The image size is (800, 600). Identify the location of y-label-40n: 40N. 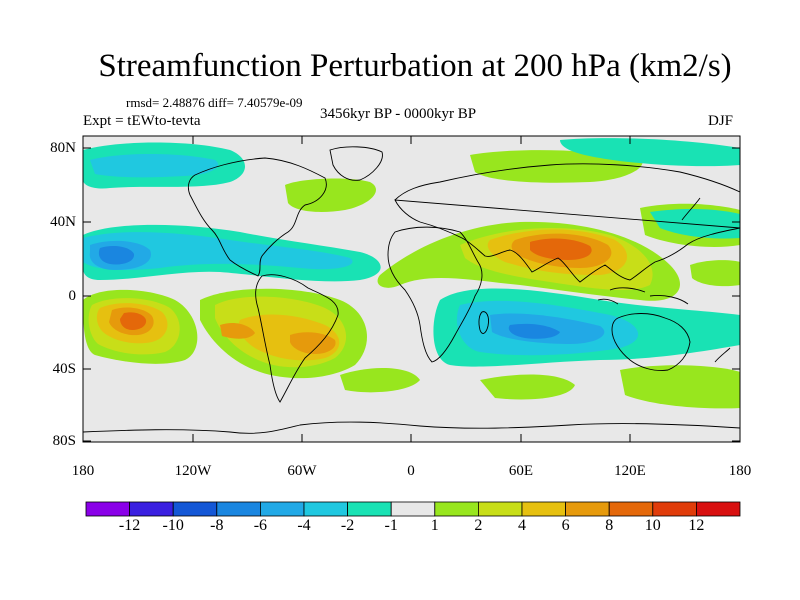
(63, 222).